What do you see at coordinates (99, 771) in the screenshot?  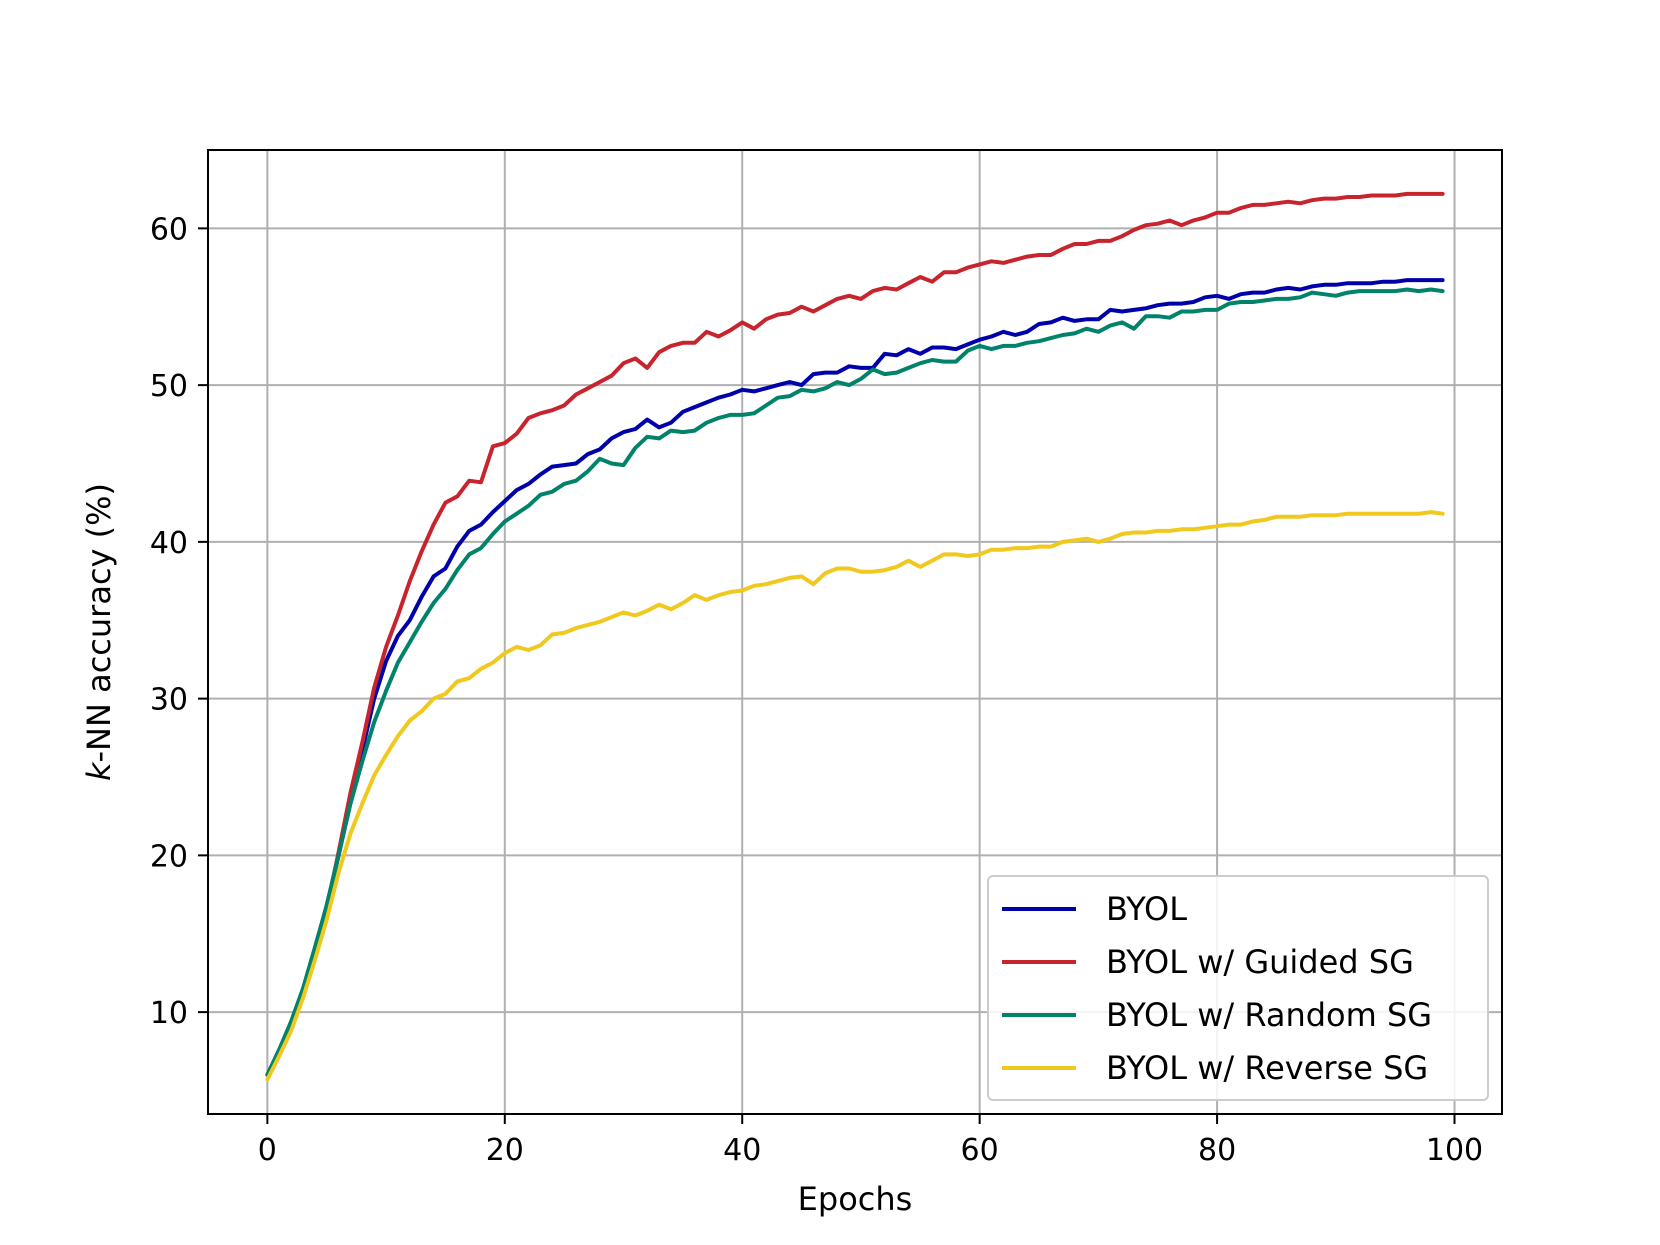 I see `y-axis-label-italic: k` at bounding box center [99, 771].